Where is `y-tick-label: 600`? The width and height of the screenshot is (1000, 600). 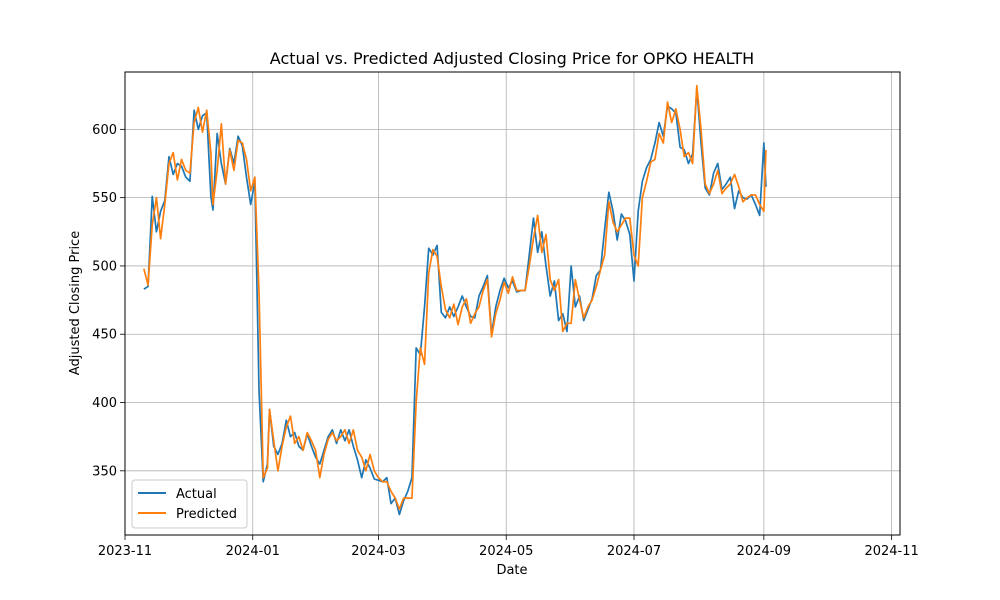 y-tick-label: 600 is located at coordinates (104, 130).